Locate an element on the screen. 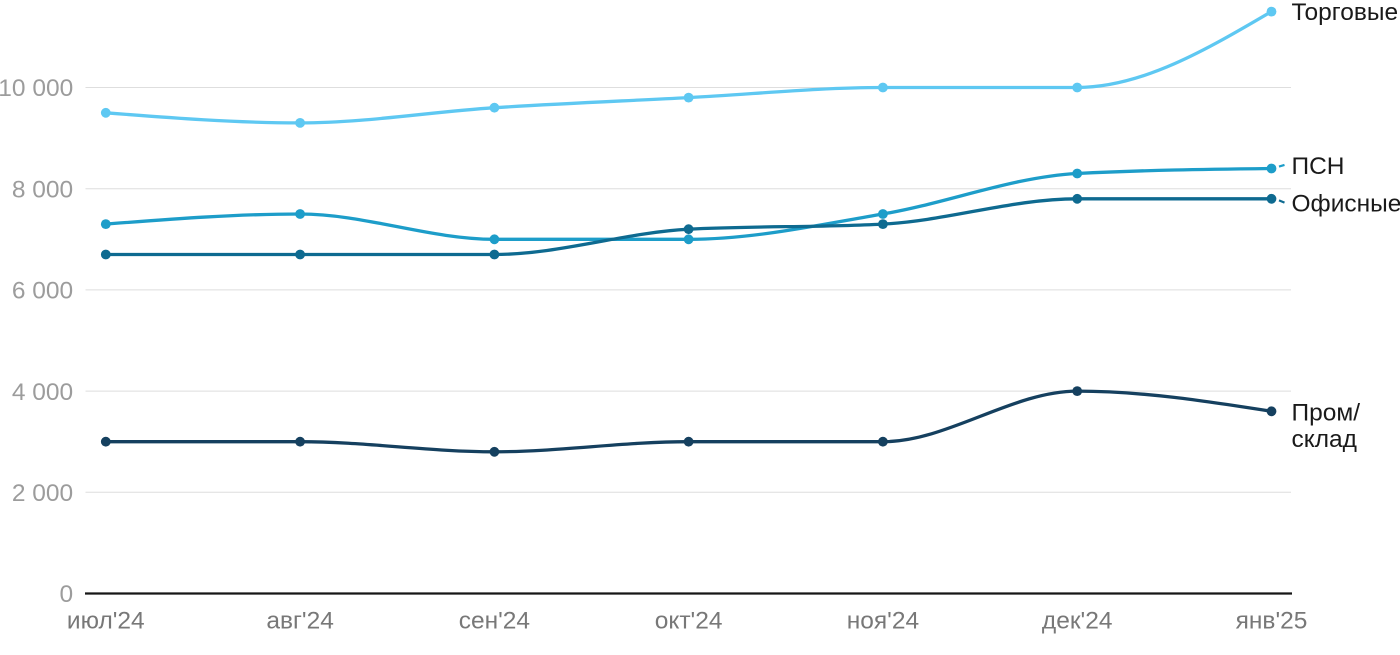 The width and height of the screenshot is (1400, 655). svg-text: окт'24 is located at coordinates (689, 621).